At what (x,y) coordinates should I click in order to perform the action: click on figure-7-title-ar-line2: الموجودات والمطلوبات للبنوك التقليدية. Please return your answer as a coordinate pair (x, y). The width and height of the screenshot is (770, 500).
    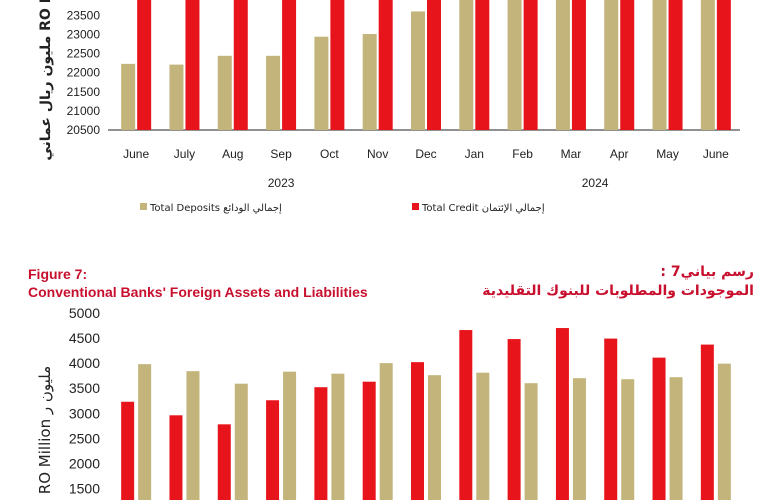
    Looking at the image, I should click on (618, 291).